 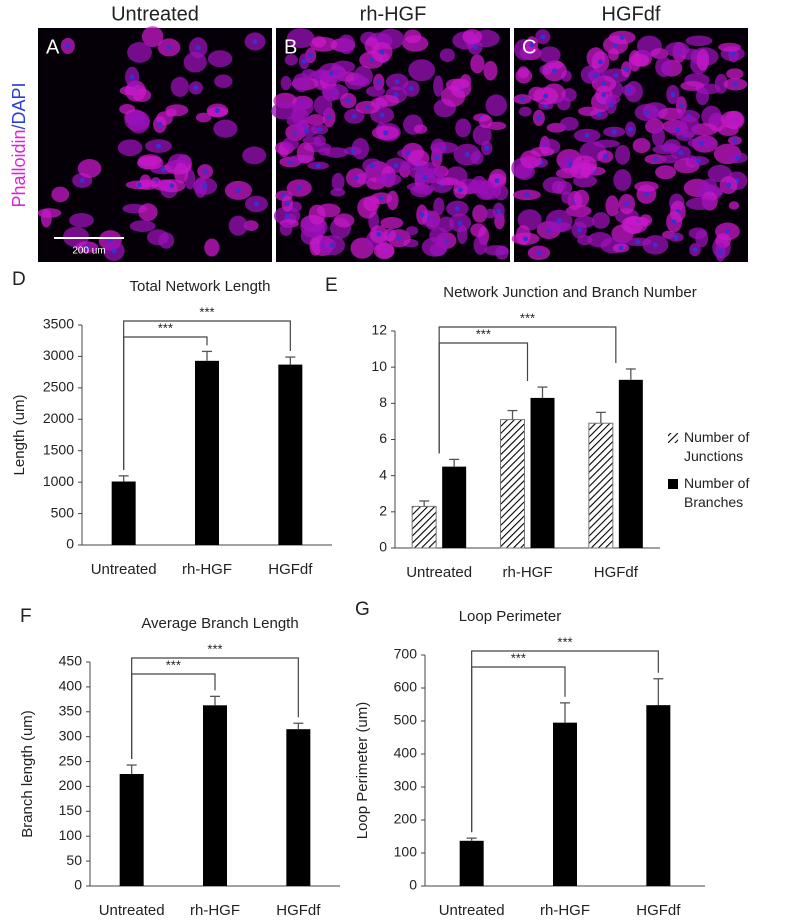 What do you see at coordinates (406, 753) in the screenshot?
I see `y-tick-label: 400` at bounding box center [406, 753].